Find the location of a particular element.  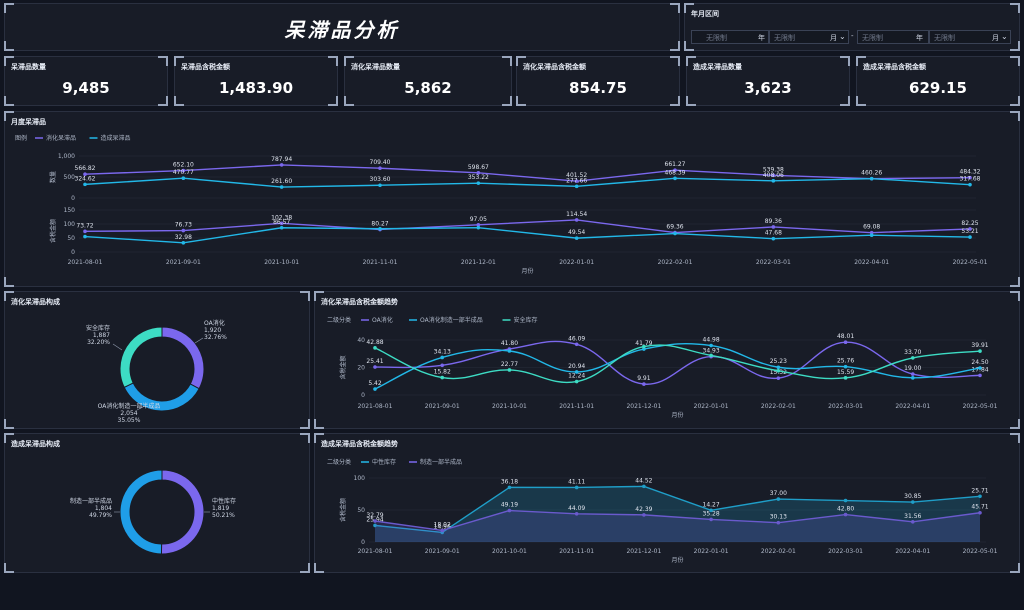

data-label: 15.32 is located at coordinates (778, 372).